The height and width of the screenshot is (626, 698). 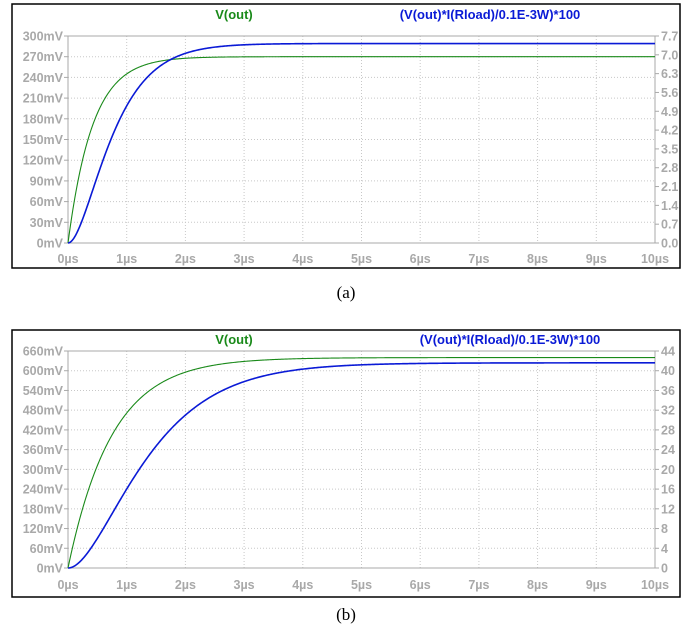 What do you see at coordinates (43, 99) in the screenshot?
I see `y-left-tick-label: 210mV` at bounding box center [43, 99].